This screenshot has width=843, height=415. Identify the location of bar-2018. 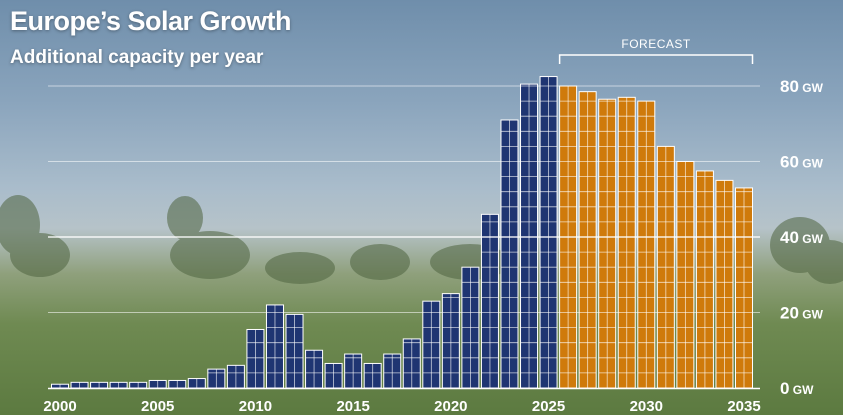
(411, 363).